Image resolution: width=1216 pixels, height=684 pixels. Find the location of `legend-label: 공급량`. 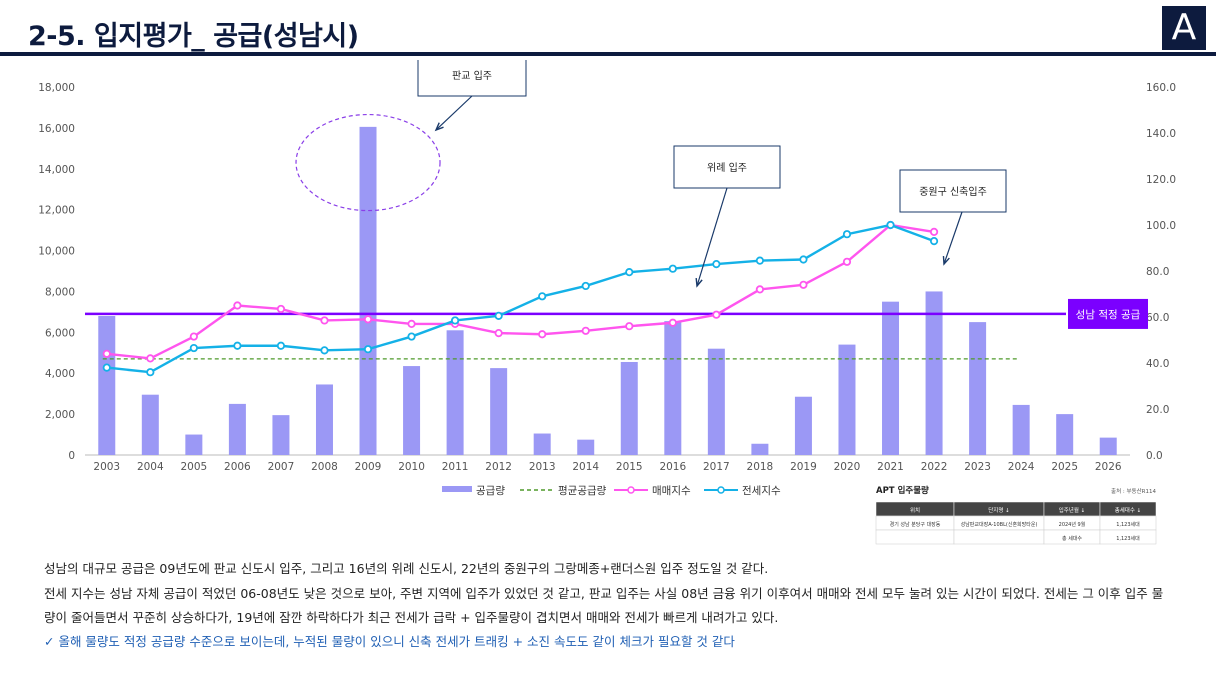

legend-label: 공급량 is located at coordinates (490, 491).